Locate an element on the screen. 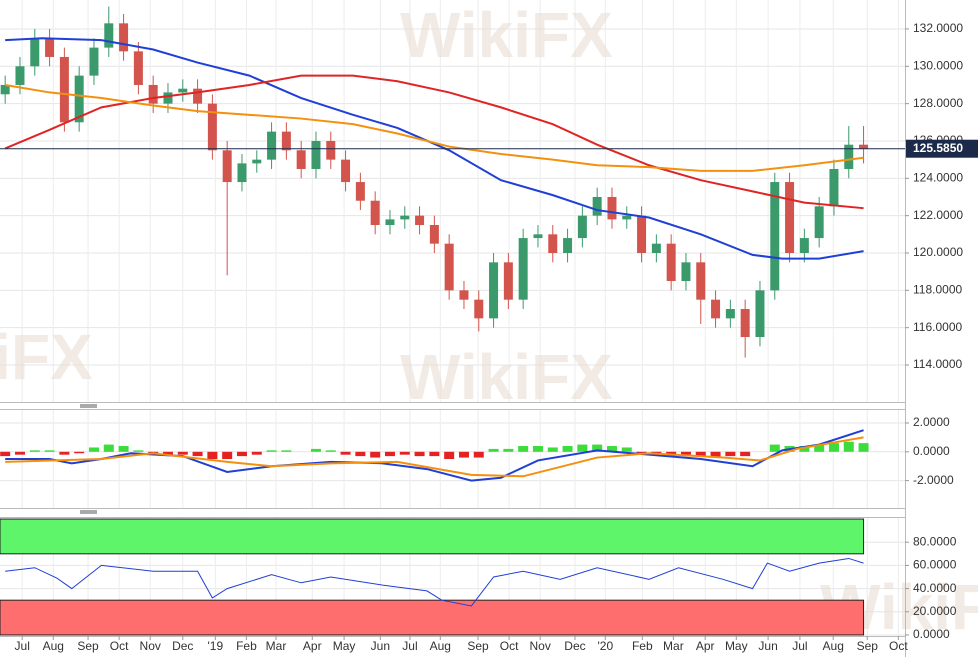  x-tick-label: Aug is located at coordinates (53, 646).